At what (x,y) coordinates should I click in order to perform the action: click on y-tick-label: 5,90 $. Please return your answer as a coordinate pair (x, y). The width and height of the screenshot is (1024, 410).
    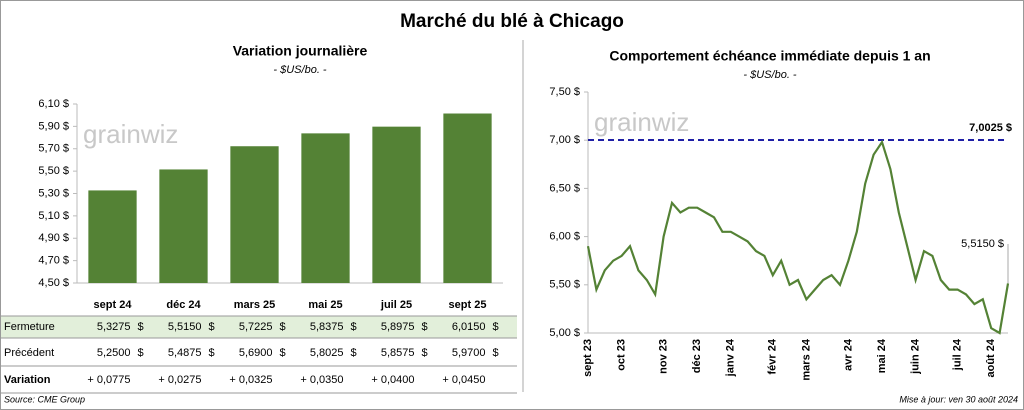
    Looking at the image, I should click on (53, 126).